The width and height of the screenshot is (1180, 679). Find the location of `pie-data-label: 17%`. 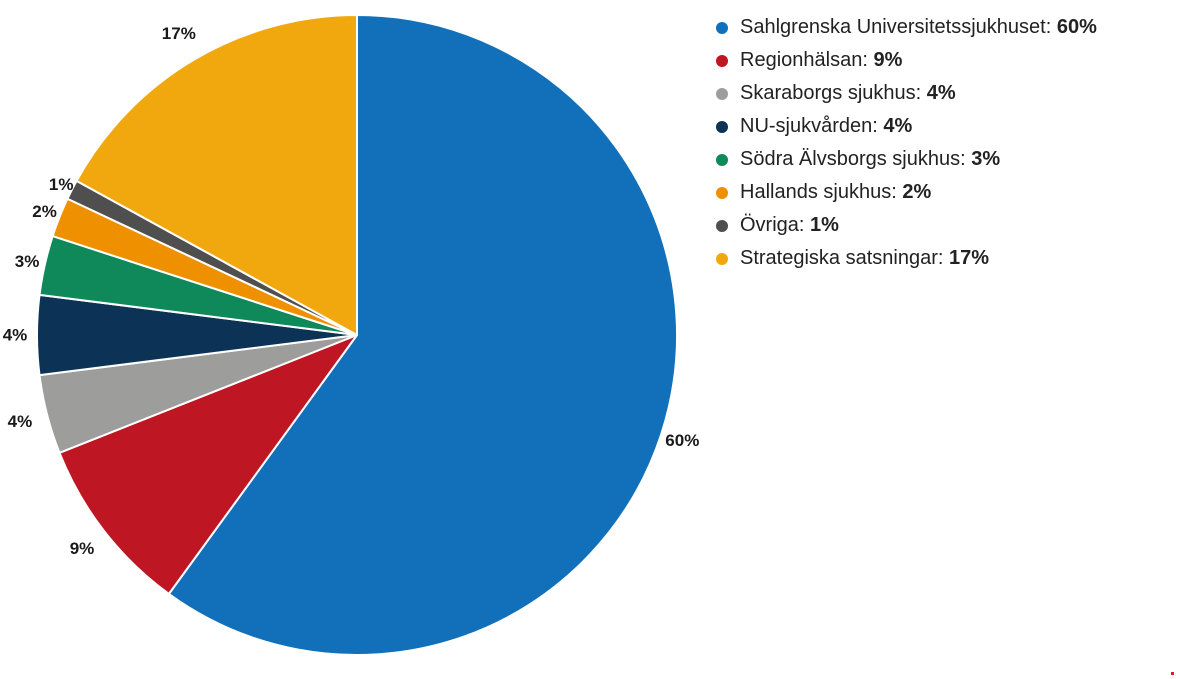

pie-data-label: 17% is located at coordinates (179, 33).